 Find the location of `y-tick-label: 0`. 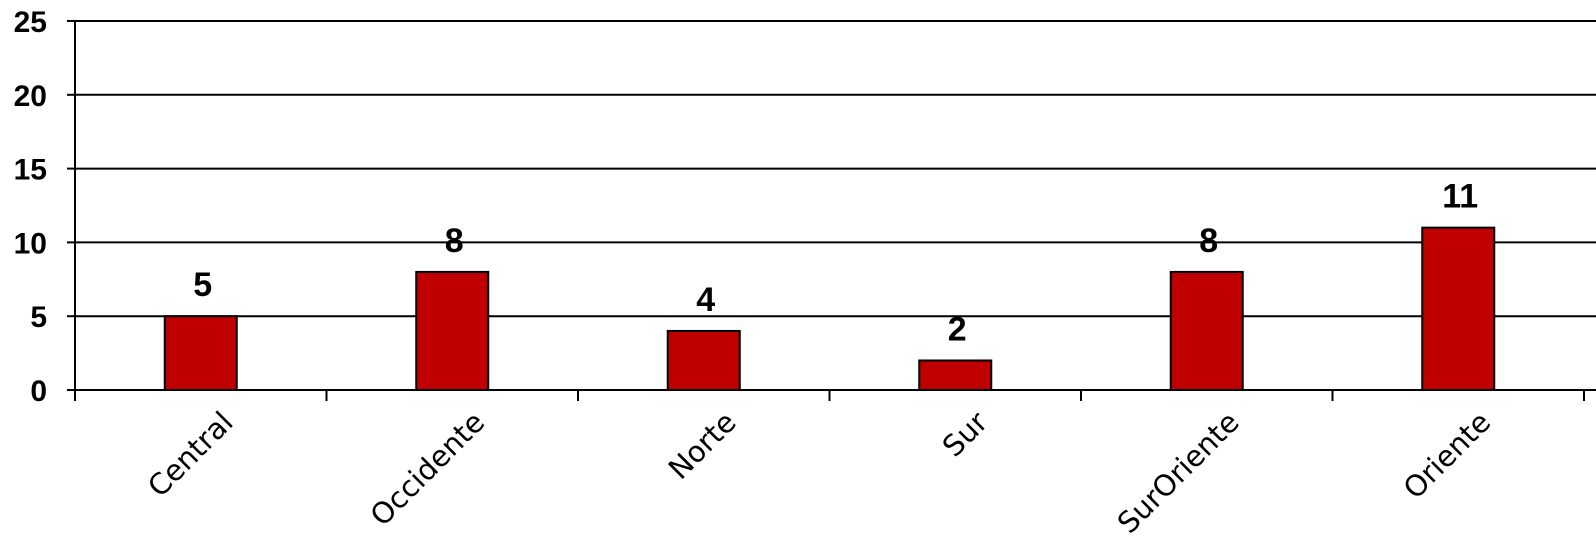

y-tick-label: 0 is located at coordinates (38, 391).